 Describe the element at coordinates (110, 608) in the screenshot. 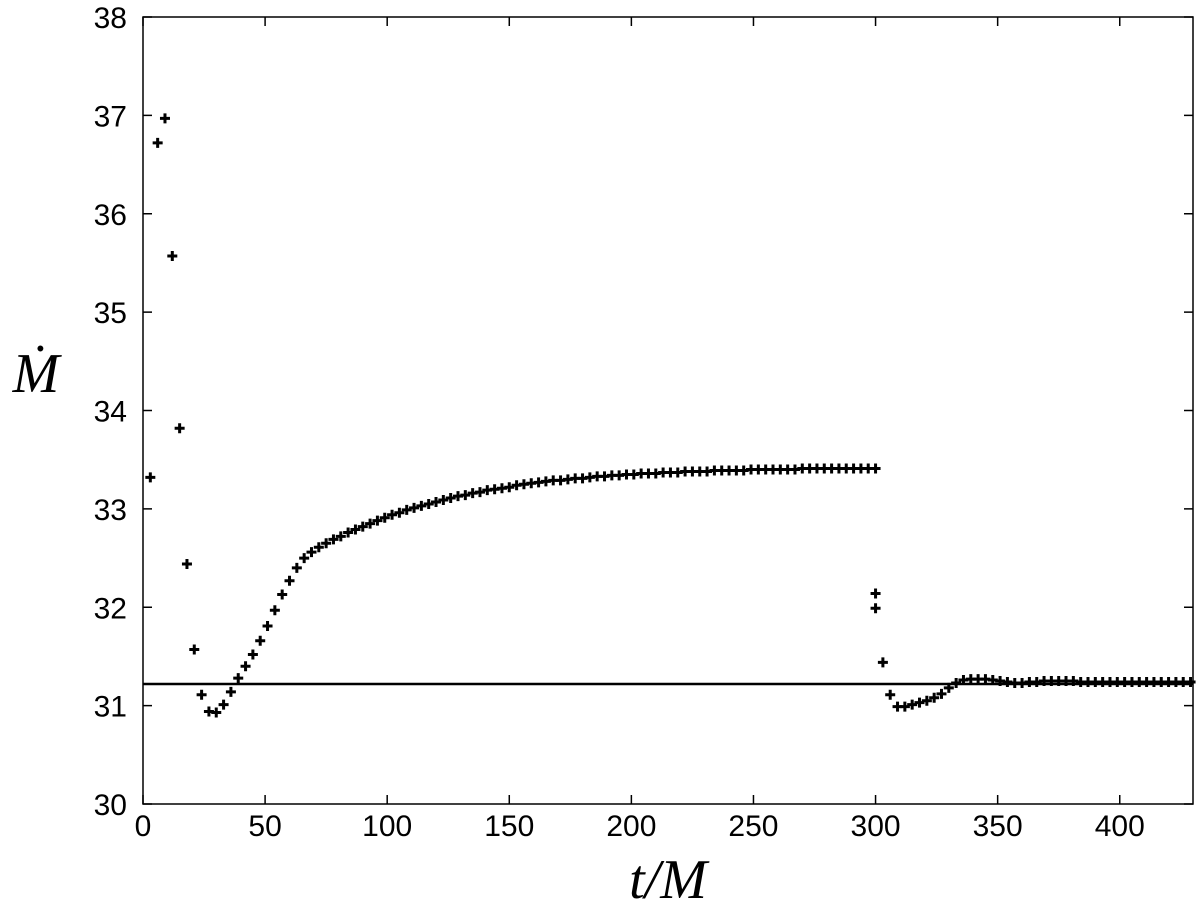

I see `y-tick-label: 32` at that location.